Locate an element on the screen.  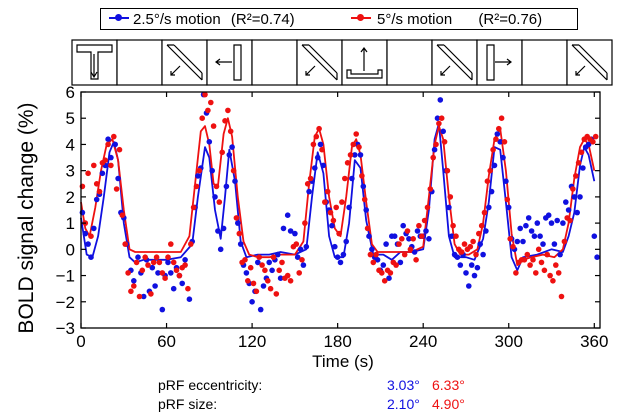
T-bar-down-arrow-icon is located at coordinates (94, 62).